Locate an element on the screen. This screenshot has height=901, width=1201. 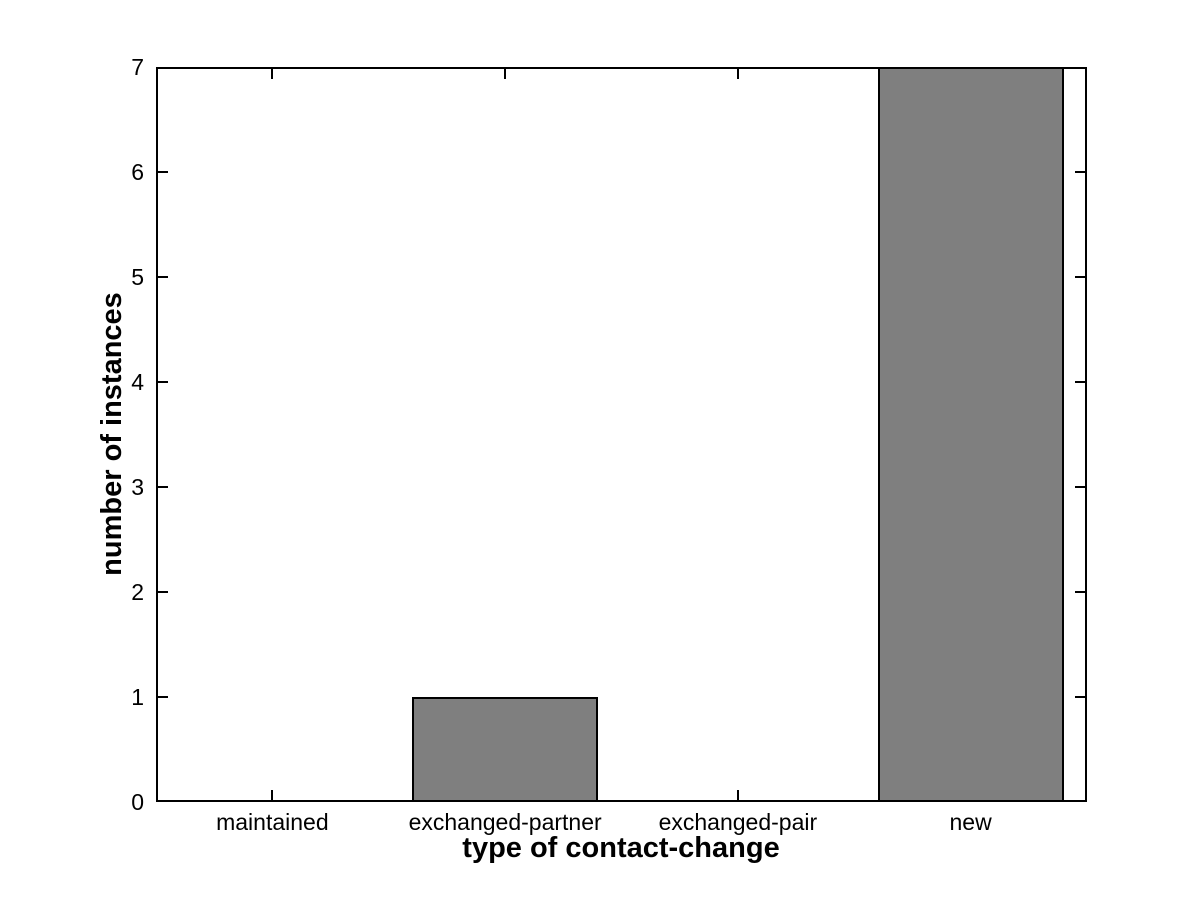
y-tick-label: 7 is located at coordinates (137, 67).